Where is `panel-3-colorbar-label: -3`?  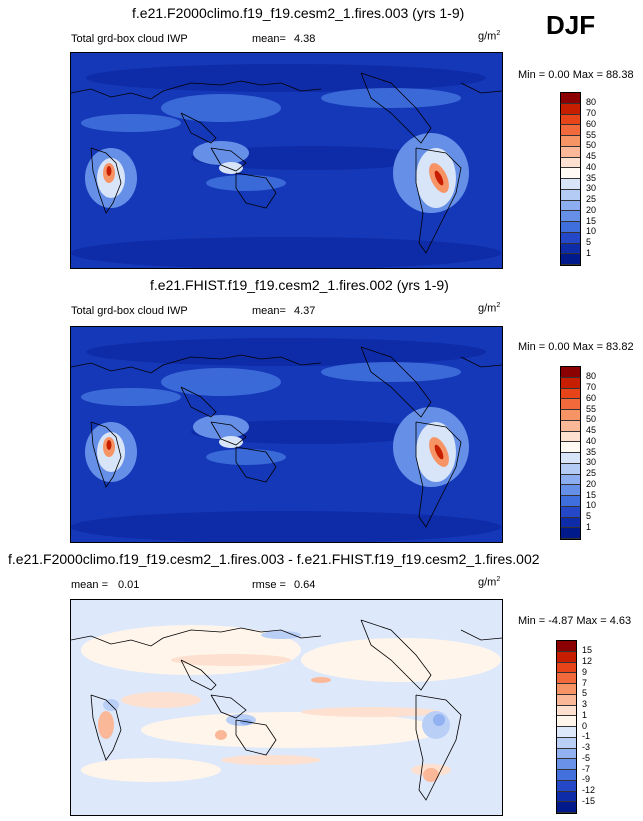 panel-3-colorbar-label: -3 is located at coordinates (586, 747).